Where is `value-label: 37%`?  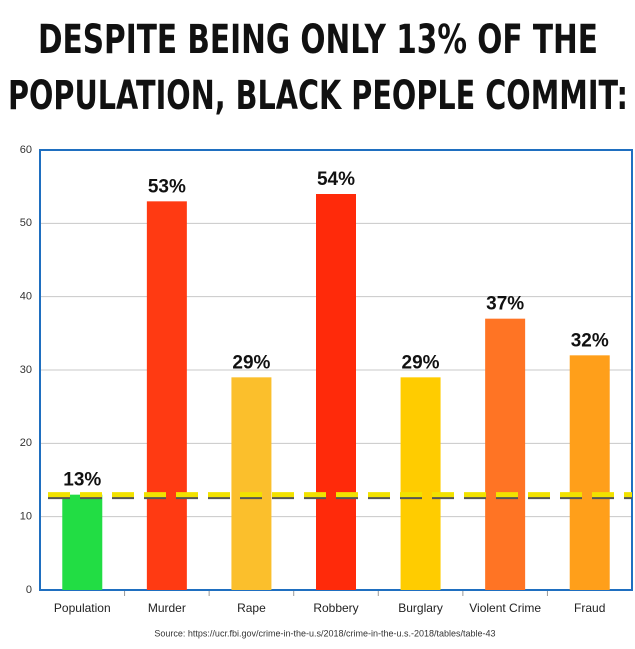
value-label: 37% is located at coordinates (505, 304).